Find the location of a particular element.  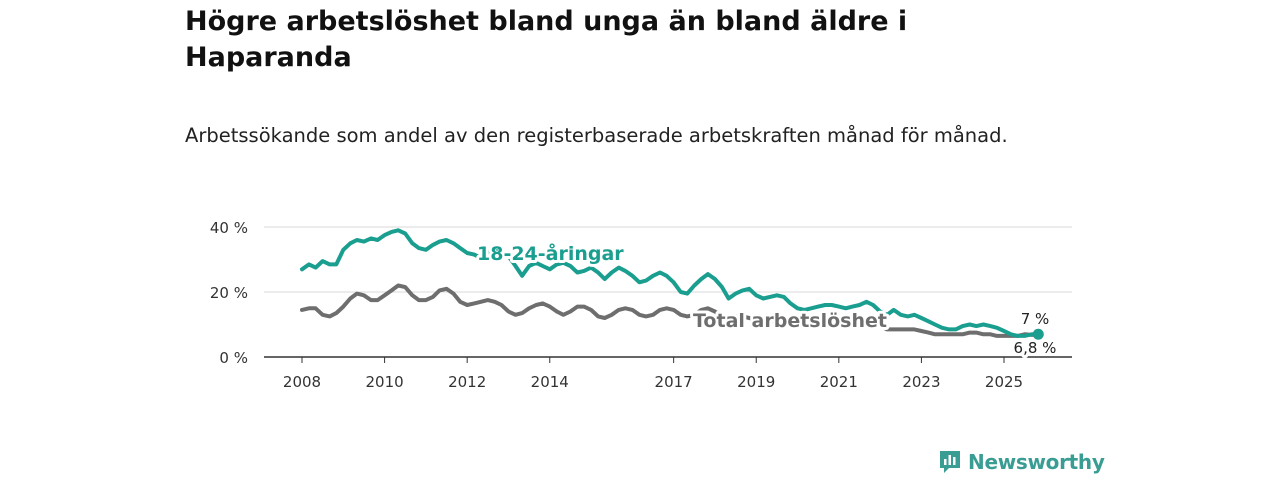

newsworthy-chart-icon is located at coordinates (950, 462).